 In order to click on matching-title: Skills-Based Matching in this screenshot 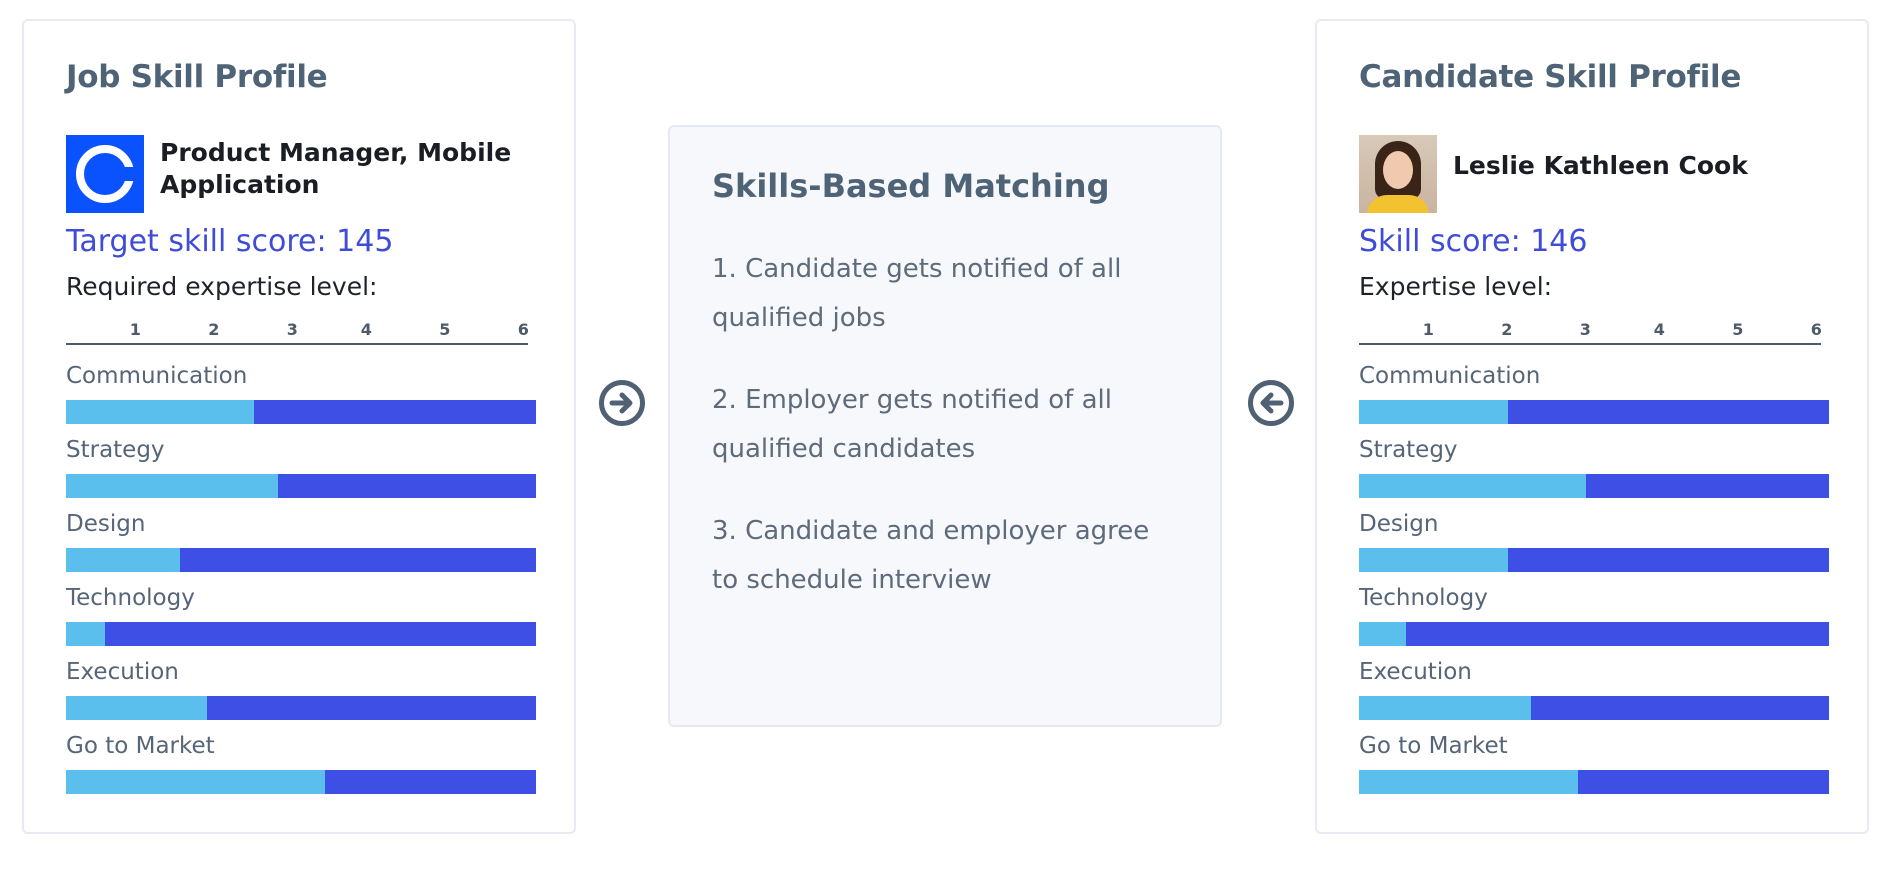, I will do `click(911, 186)`.